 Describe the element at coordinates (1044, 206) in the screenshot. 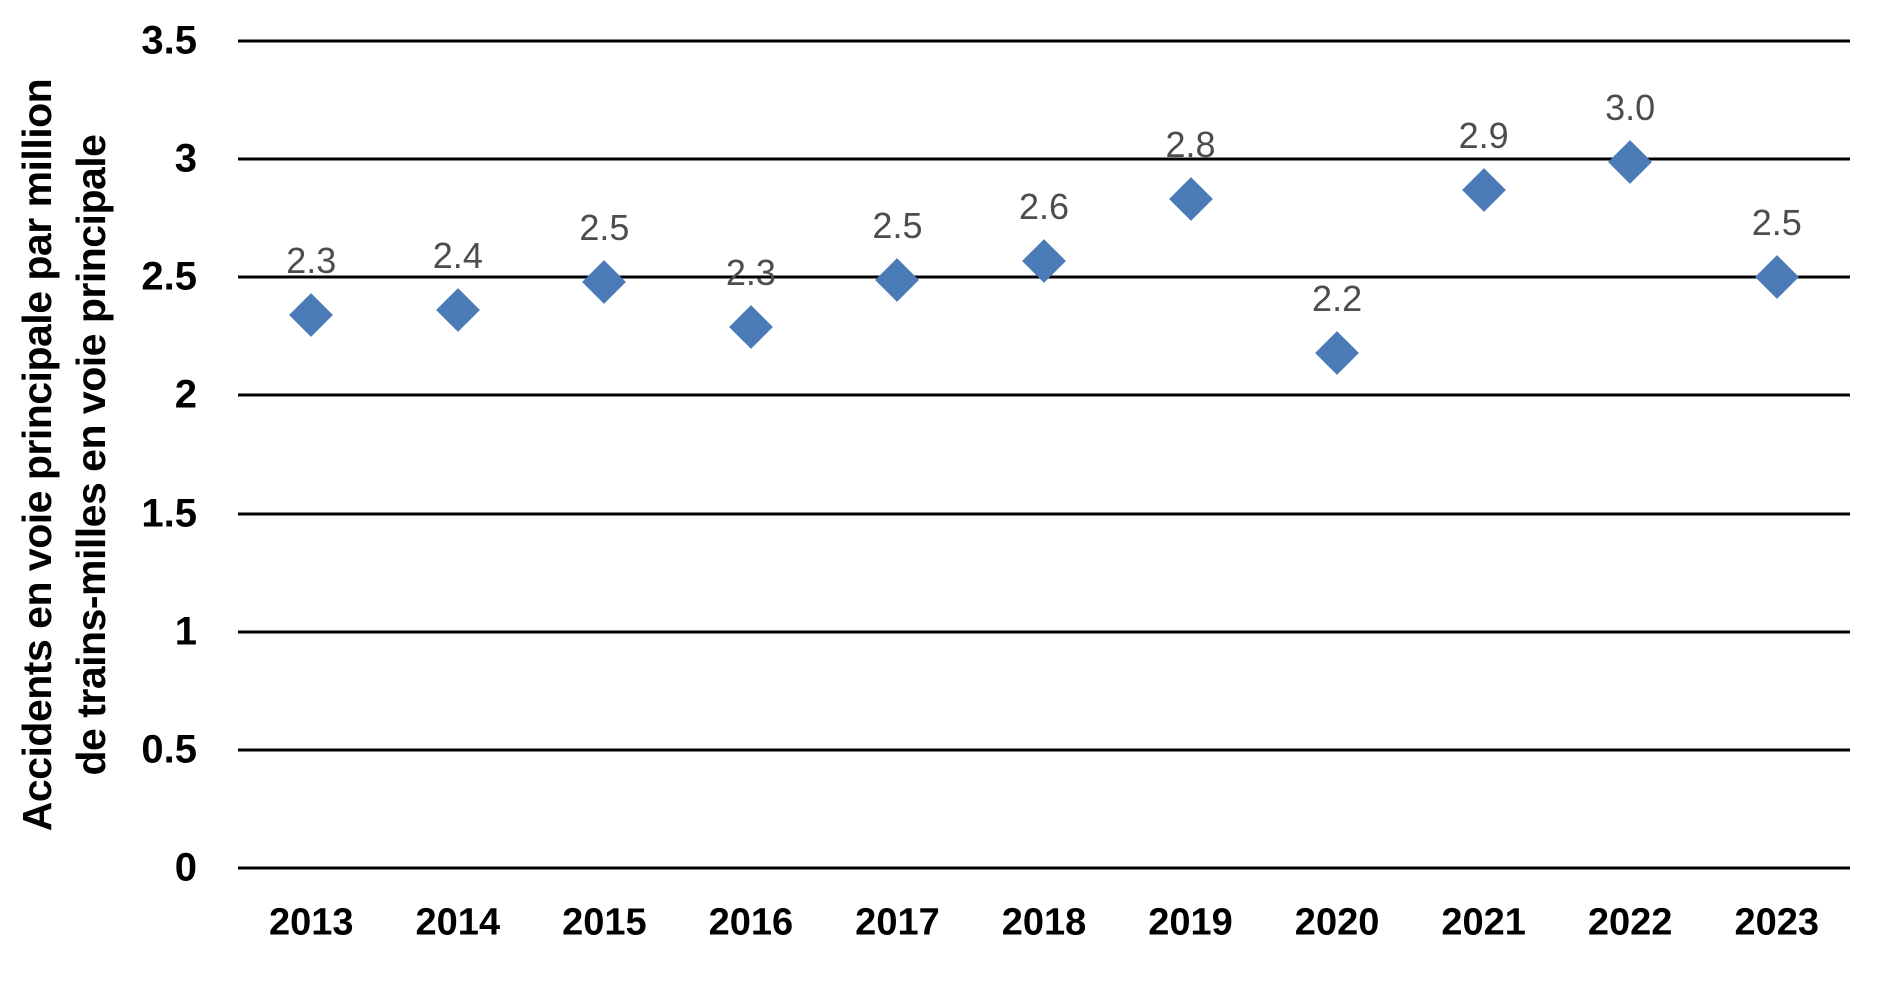

I see `data-label-2018: 2.6` at that location.